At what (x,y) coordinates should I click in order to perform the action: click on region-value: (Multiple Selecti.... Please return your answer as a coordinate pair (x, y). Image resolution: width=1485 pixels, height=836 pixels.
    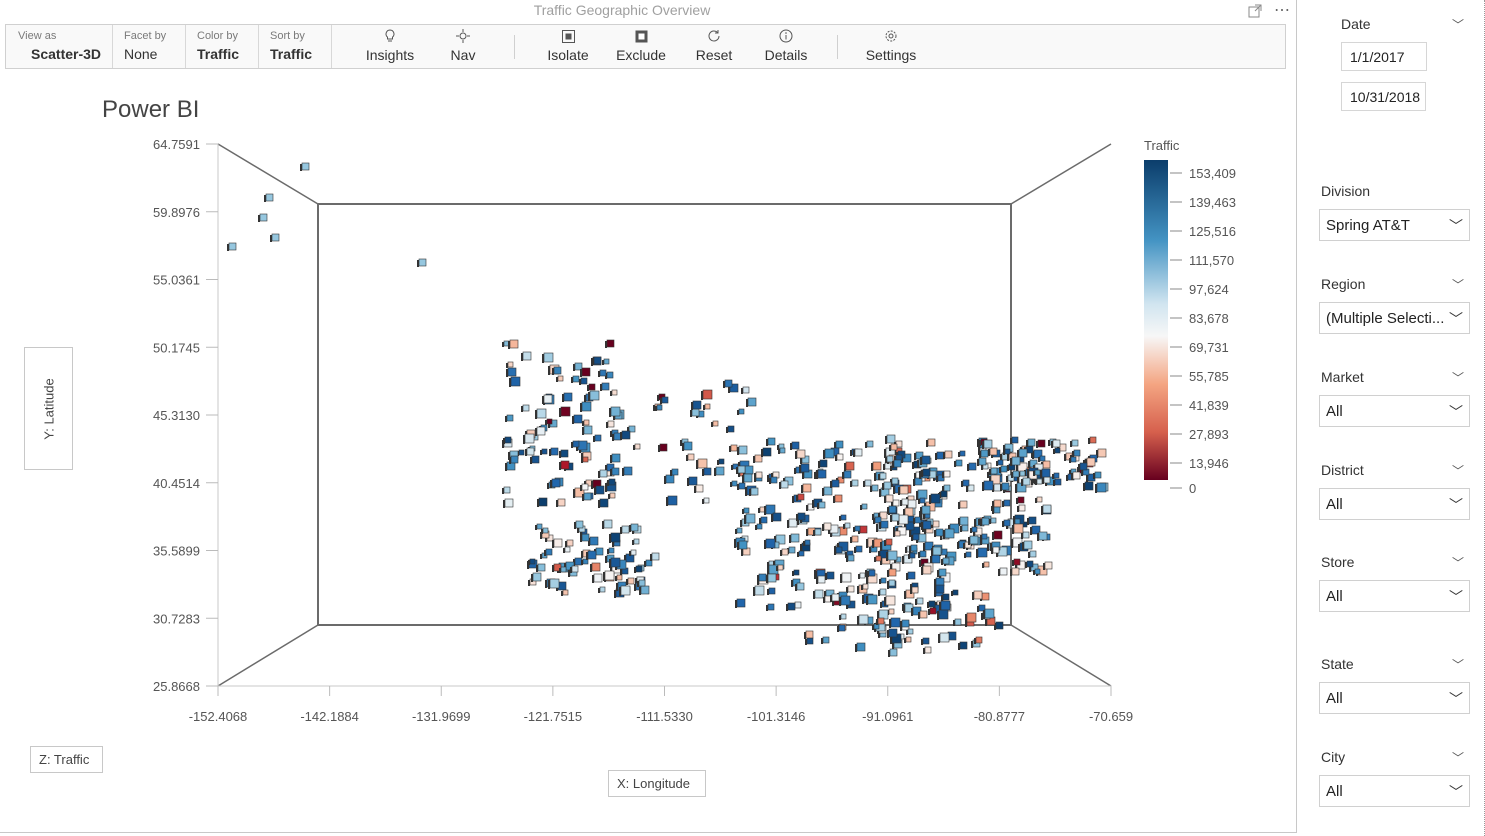
    Looking at the image, I should click on (1385, 318).